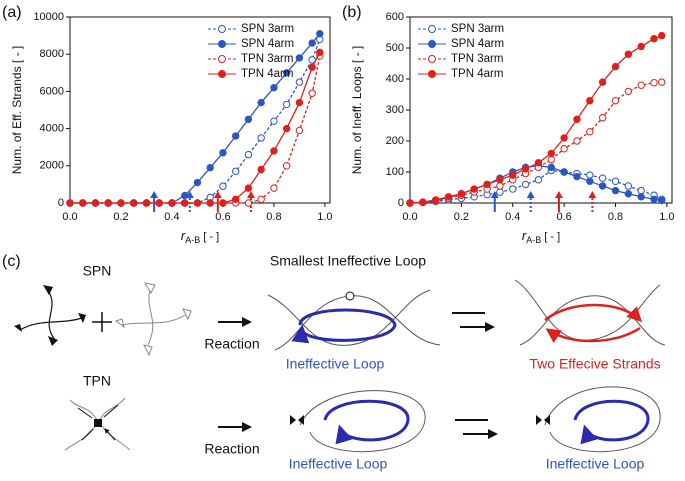 Image resolution: width=685 pixels, height=481 pixels. Describe the element at coordinates (171, 217) in the screenshot. I see `x-tick-label: 0.4` at that location.